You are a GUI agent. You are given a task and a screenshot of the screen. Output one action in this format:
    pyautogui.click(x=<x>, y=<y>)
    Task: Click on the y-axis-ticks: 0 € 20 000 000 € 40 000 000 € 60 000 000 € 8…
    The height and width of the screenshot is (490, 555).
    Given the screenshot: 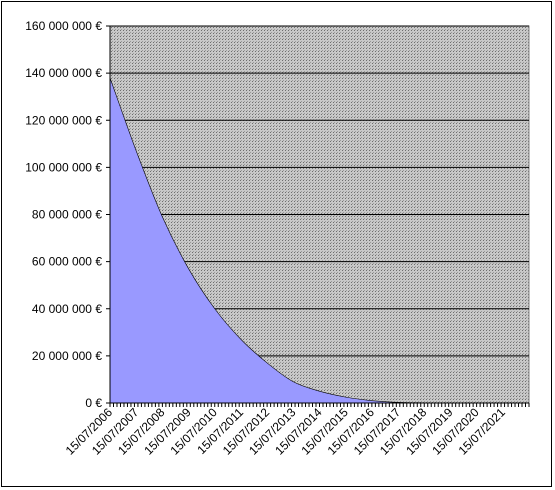 What is the action you would take?
    pyautogui.click(x=67, y=214)
    